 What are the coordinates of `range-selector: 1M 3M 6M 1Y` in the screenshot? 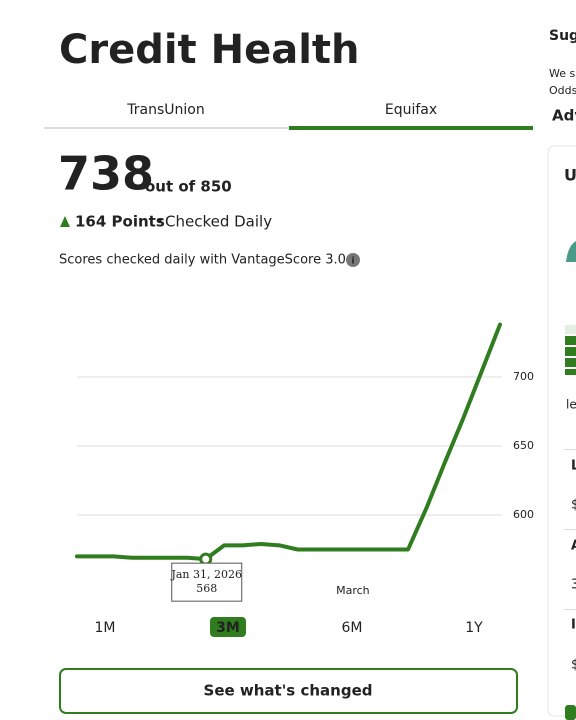 It's located at (289, 627).